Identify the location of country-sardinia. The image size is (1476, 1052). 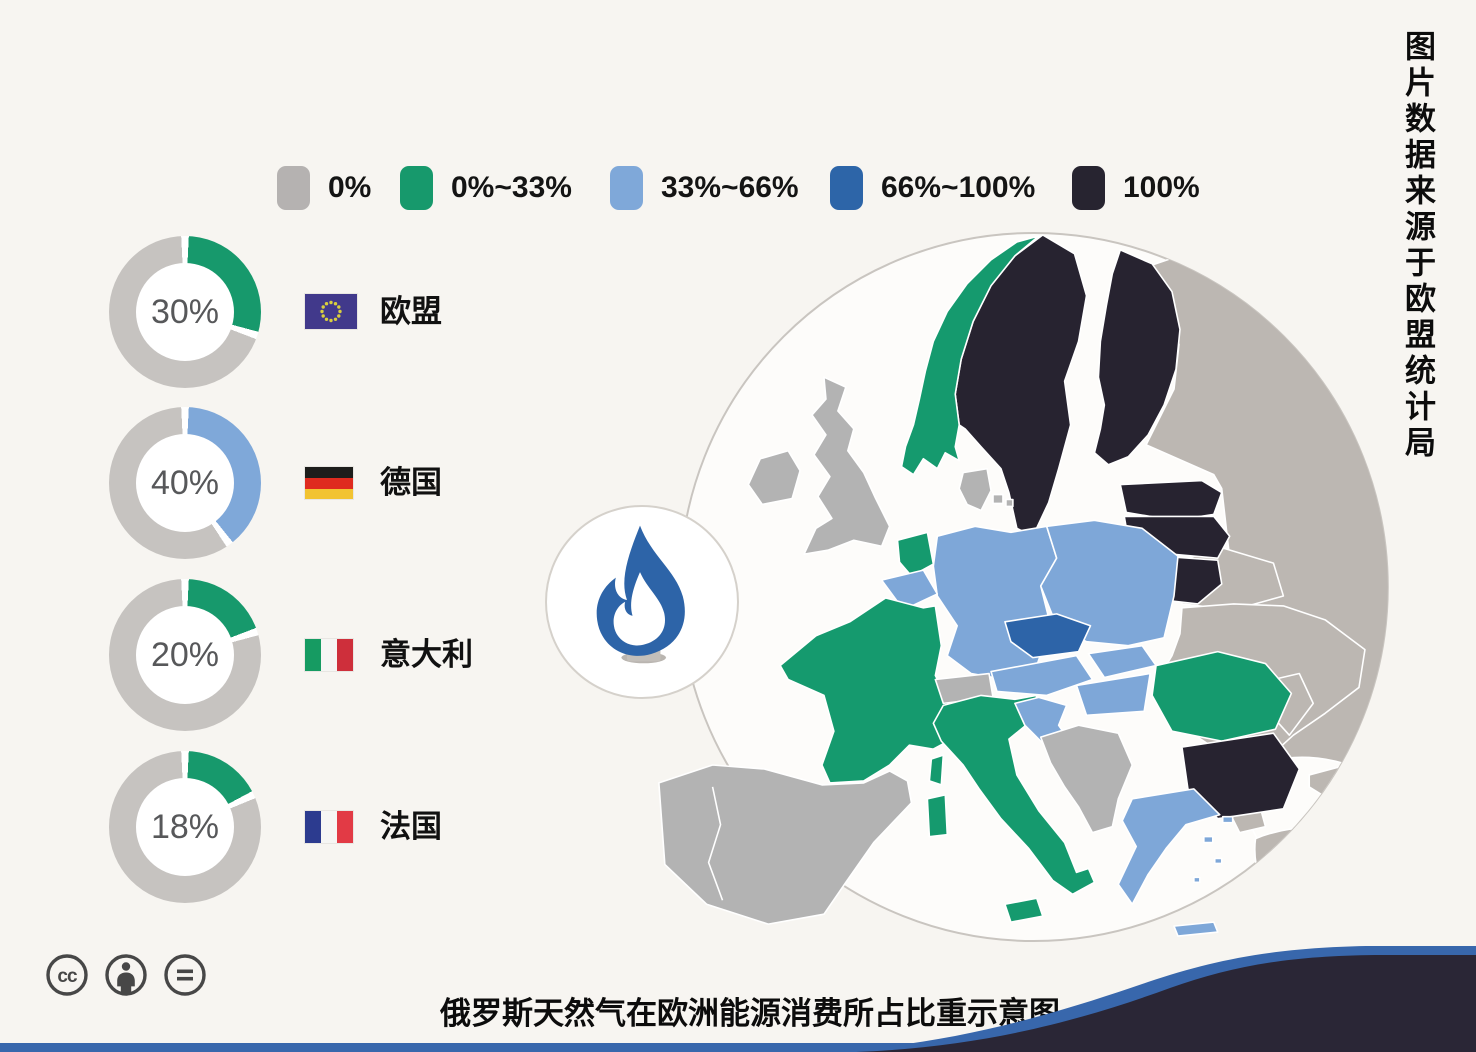
(937, 816).